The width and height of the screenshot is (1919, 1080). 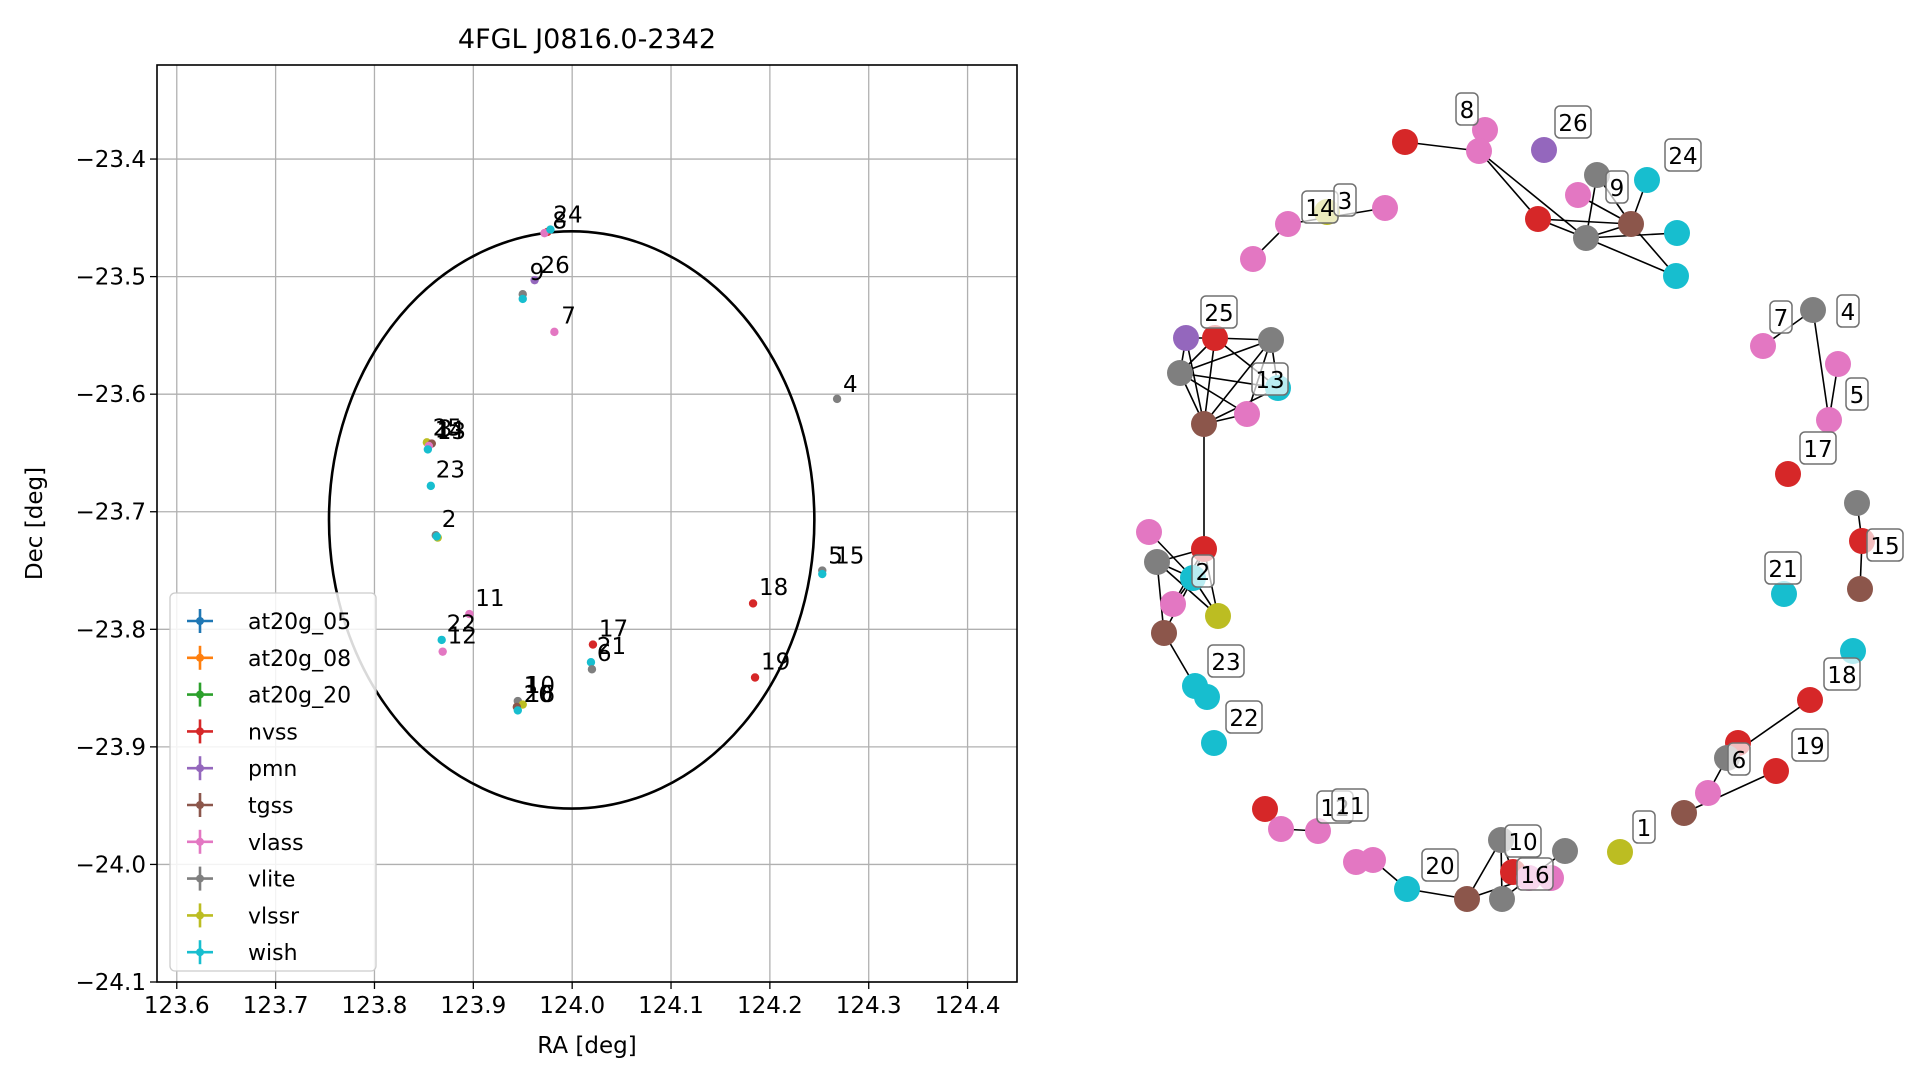 I want to click on source-label: 8, so click(x=559, y=221).